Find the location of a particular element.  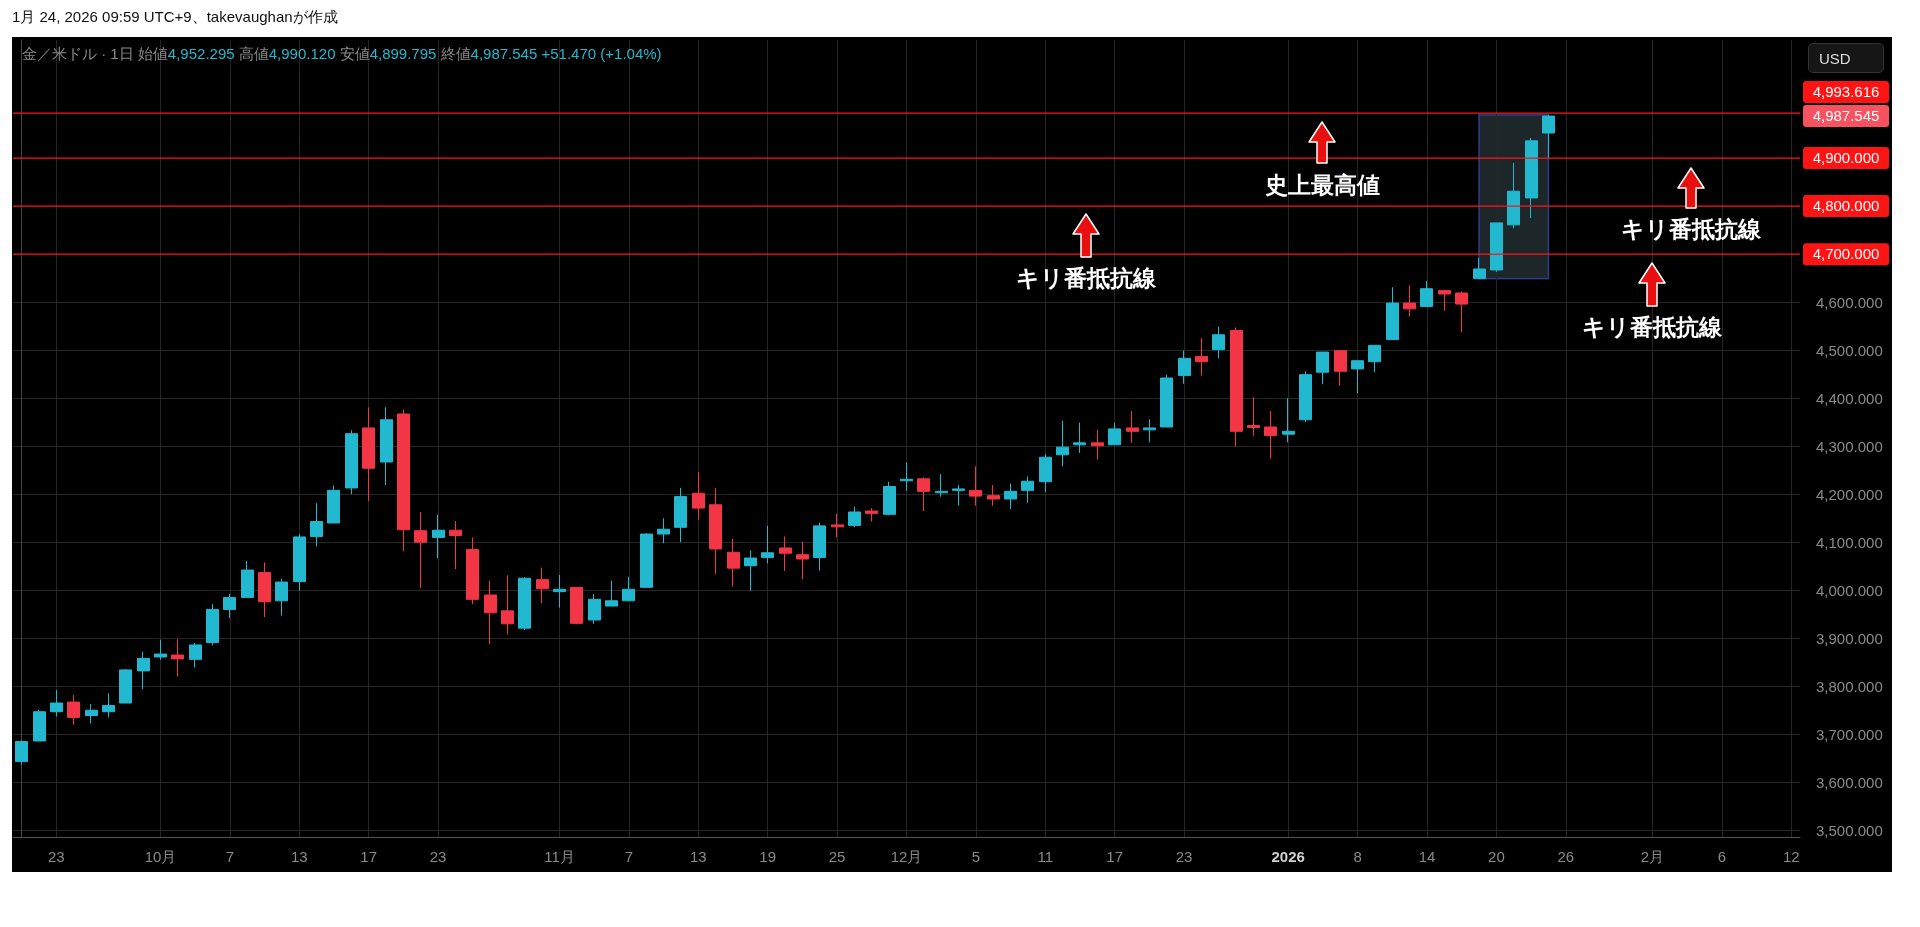

y-axis-title: USD is located at coordinates (1846, 58).